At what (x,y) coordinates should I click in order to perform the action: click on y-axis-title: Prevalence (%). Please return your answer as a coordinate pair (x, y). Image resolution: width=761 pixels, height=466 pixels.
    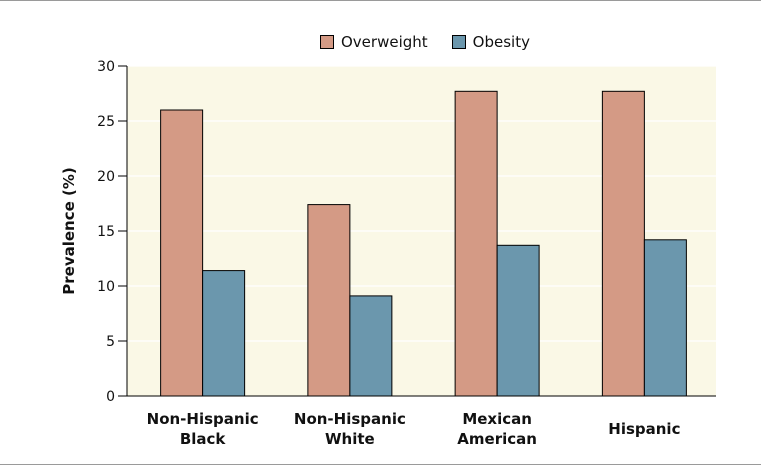
    Looking at the image, I should click on (69, 231).